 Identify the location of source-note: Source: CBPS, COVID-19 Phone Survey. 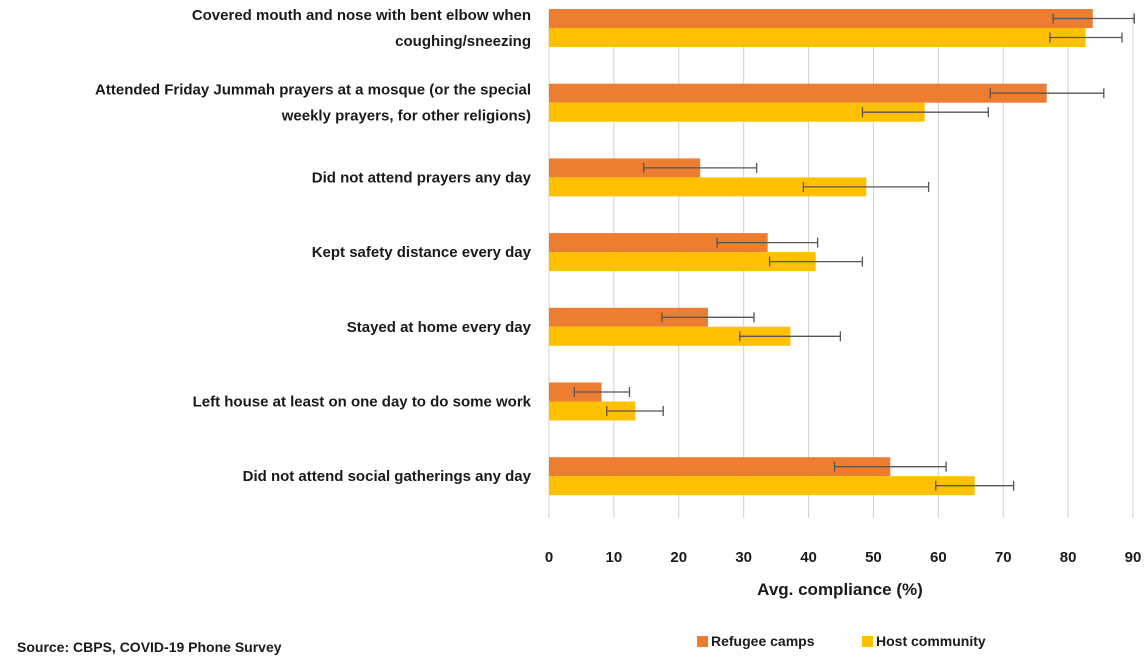
(149, 647).